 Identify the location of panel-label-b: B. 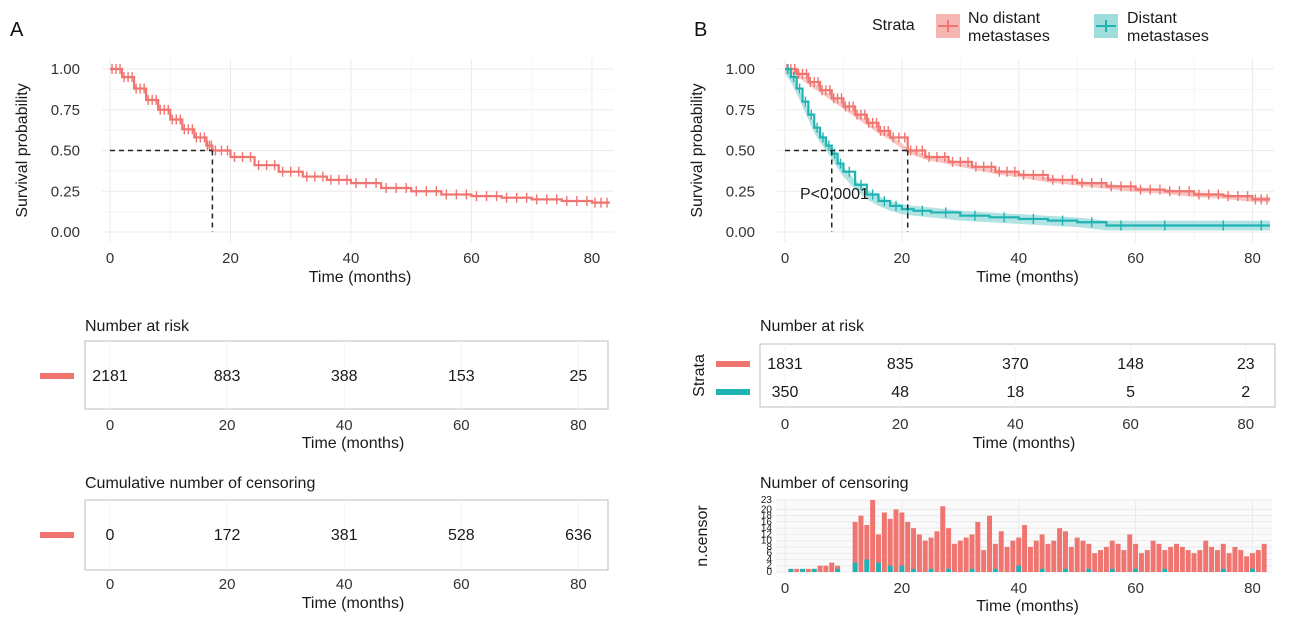
(700, 30).